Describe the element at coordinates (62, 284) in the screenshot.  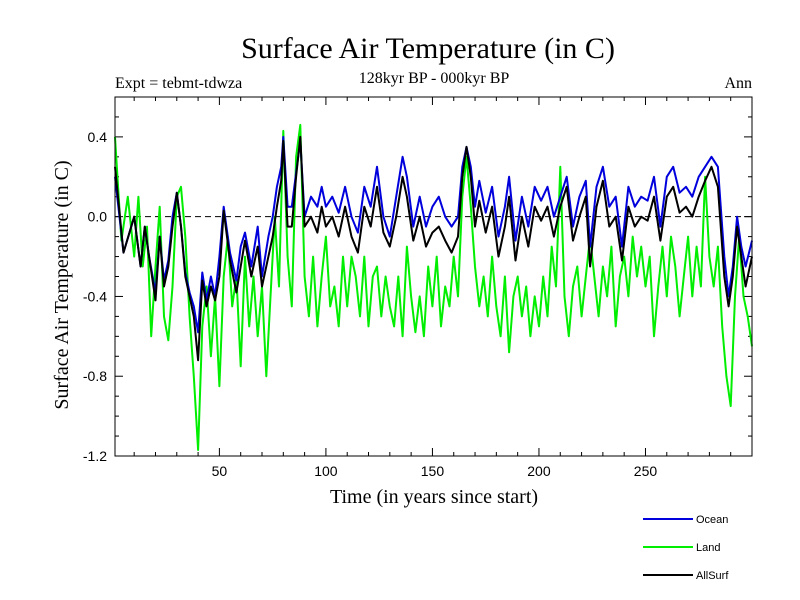
I see `y-axis-label: Surface Air Temperature (in C)` at that location.